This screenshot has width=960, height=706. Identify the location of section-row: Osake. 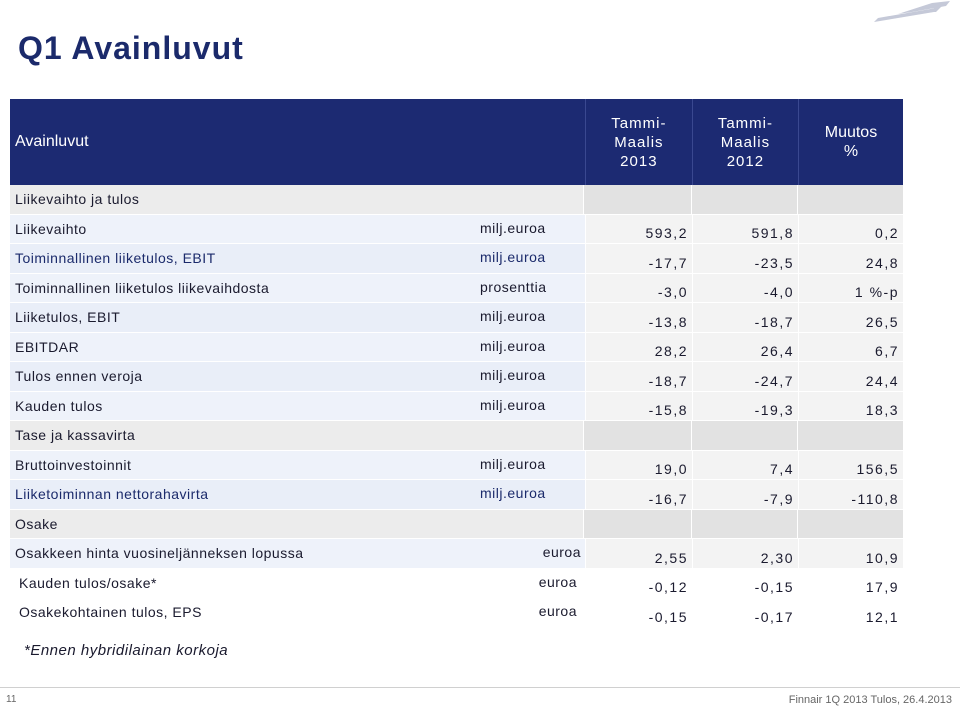
(456, 524).